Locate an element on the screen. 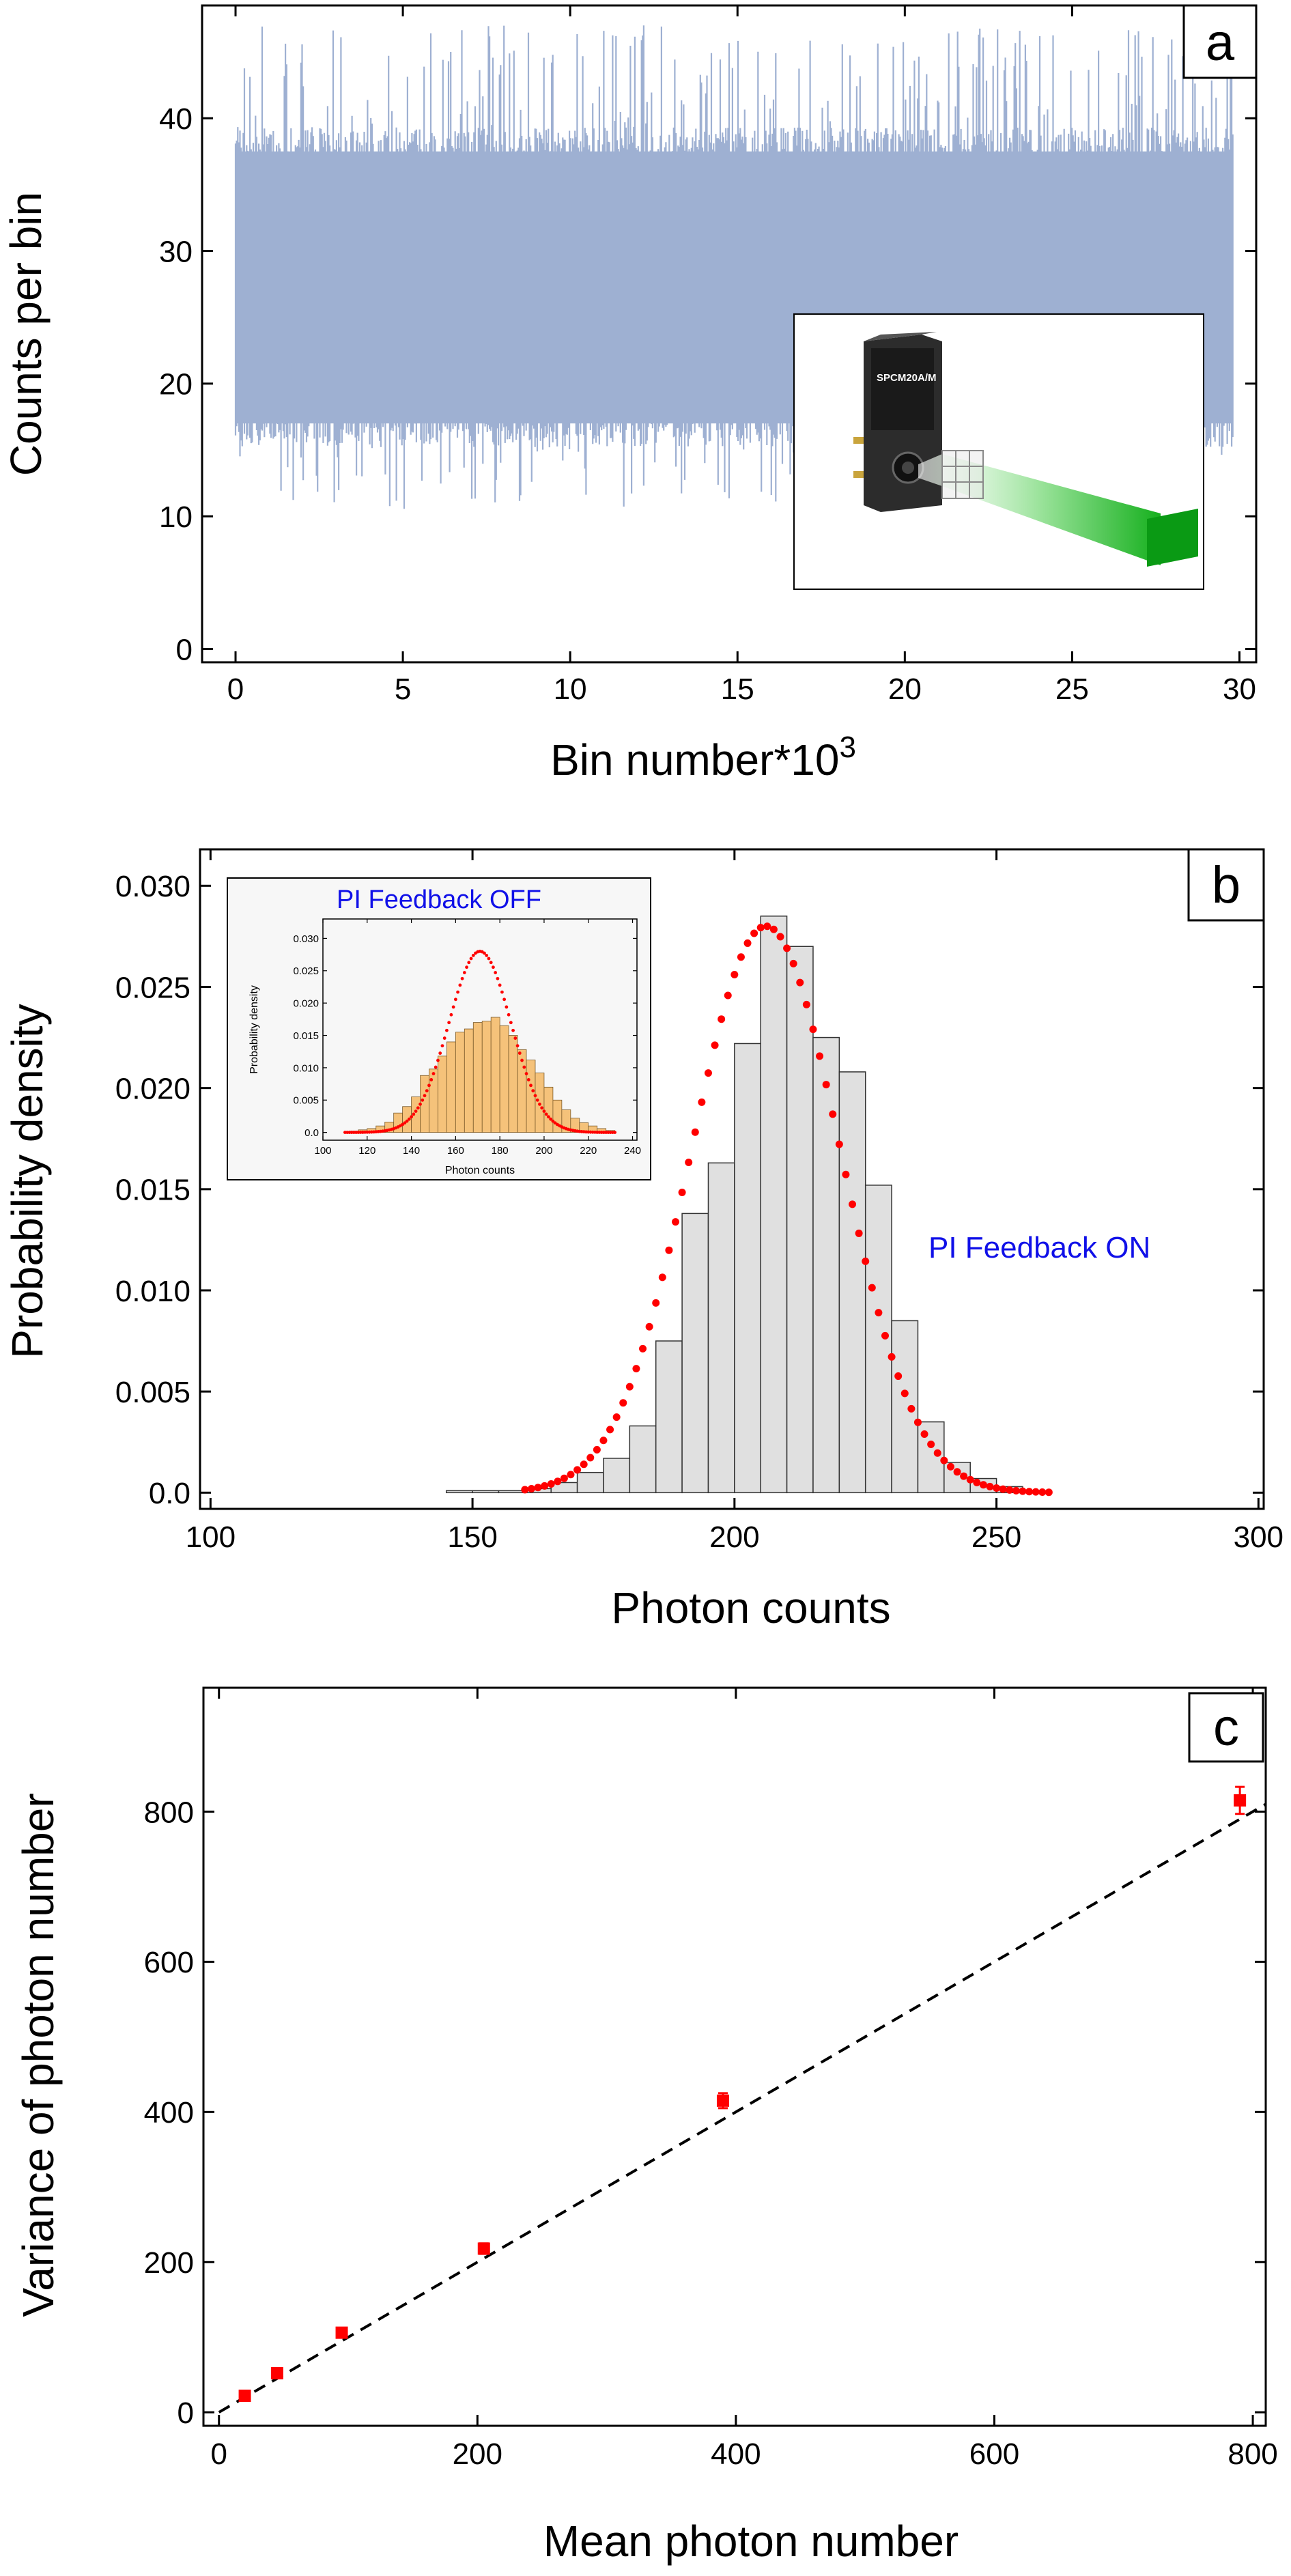  y-tick-label: 10 is located at coordinates (176, 517).